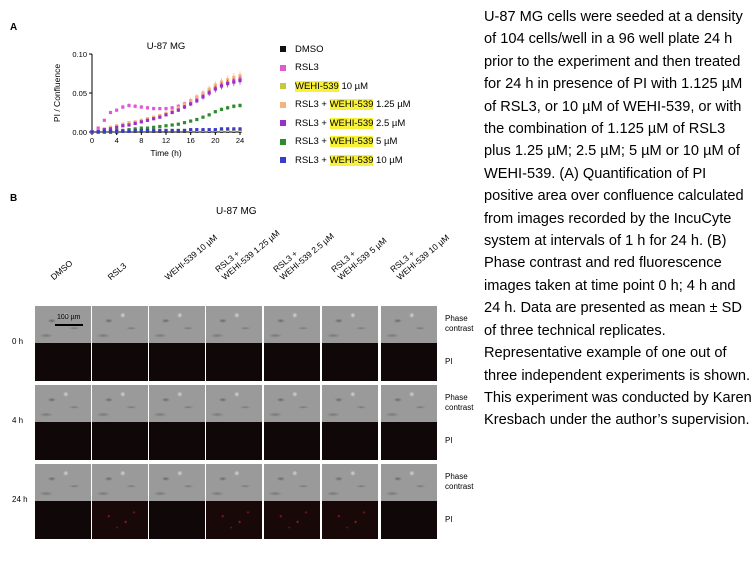 This screenshot has width=756, height=567. Describe the element at coordinates (312, 160) in the screenshot. I see `legend-text: RSL3 +` at that location.